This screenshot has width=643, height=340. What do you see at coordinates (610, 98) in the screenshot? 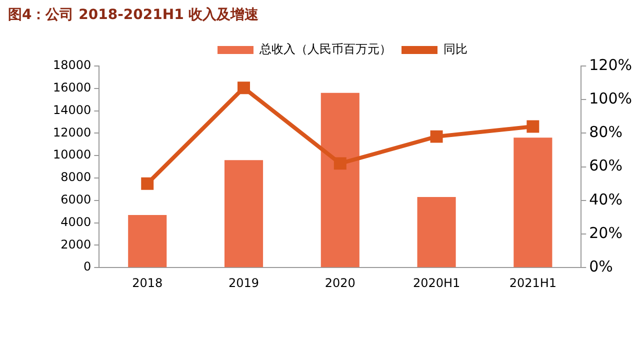
I see `y2-tick-label: 100%` at bounding box center [610, 98].